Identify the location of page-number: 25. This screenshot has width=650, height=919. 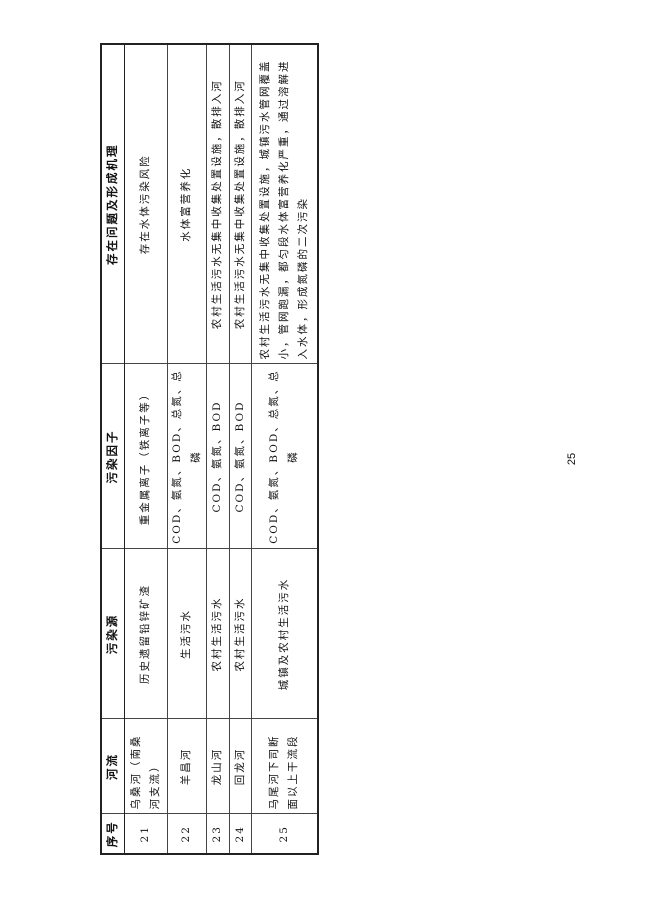
(572, 459).